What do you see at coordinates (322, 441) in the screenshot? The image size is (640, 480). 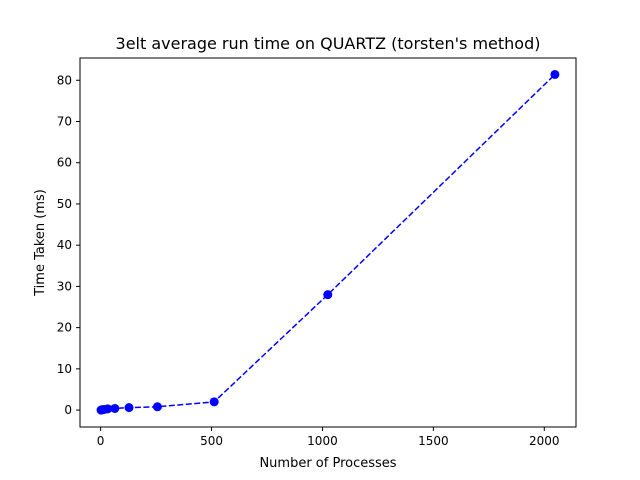 I see `x-tick-label: 1000` at bounding box center [322, 441].